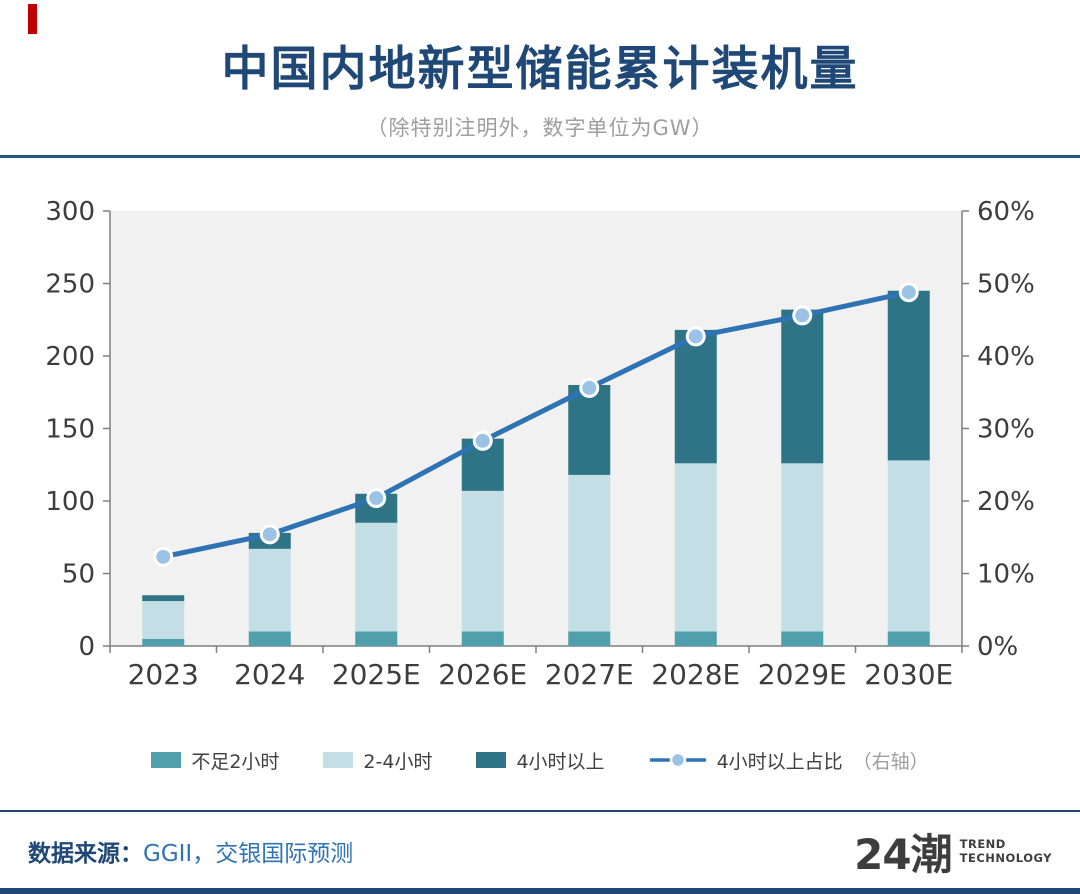 The height and width of the screenshot is (894, 1080). I want to click on x-axis-label: 2030E, so click(908, 674).